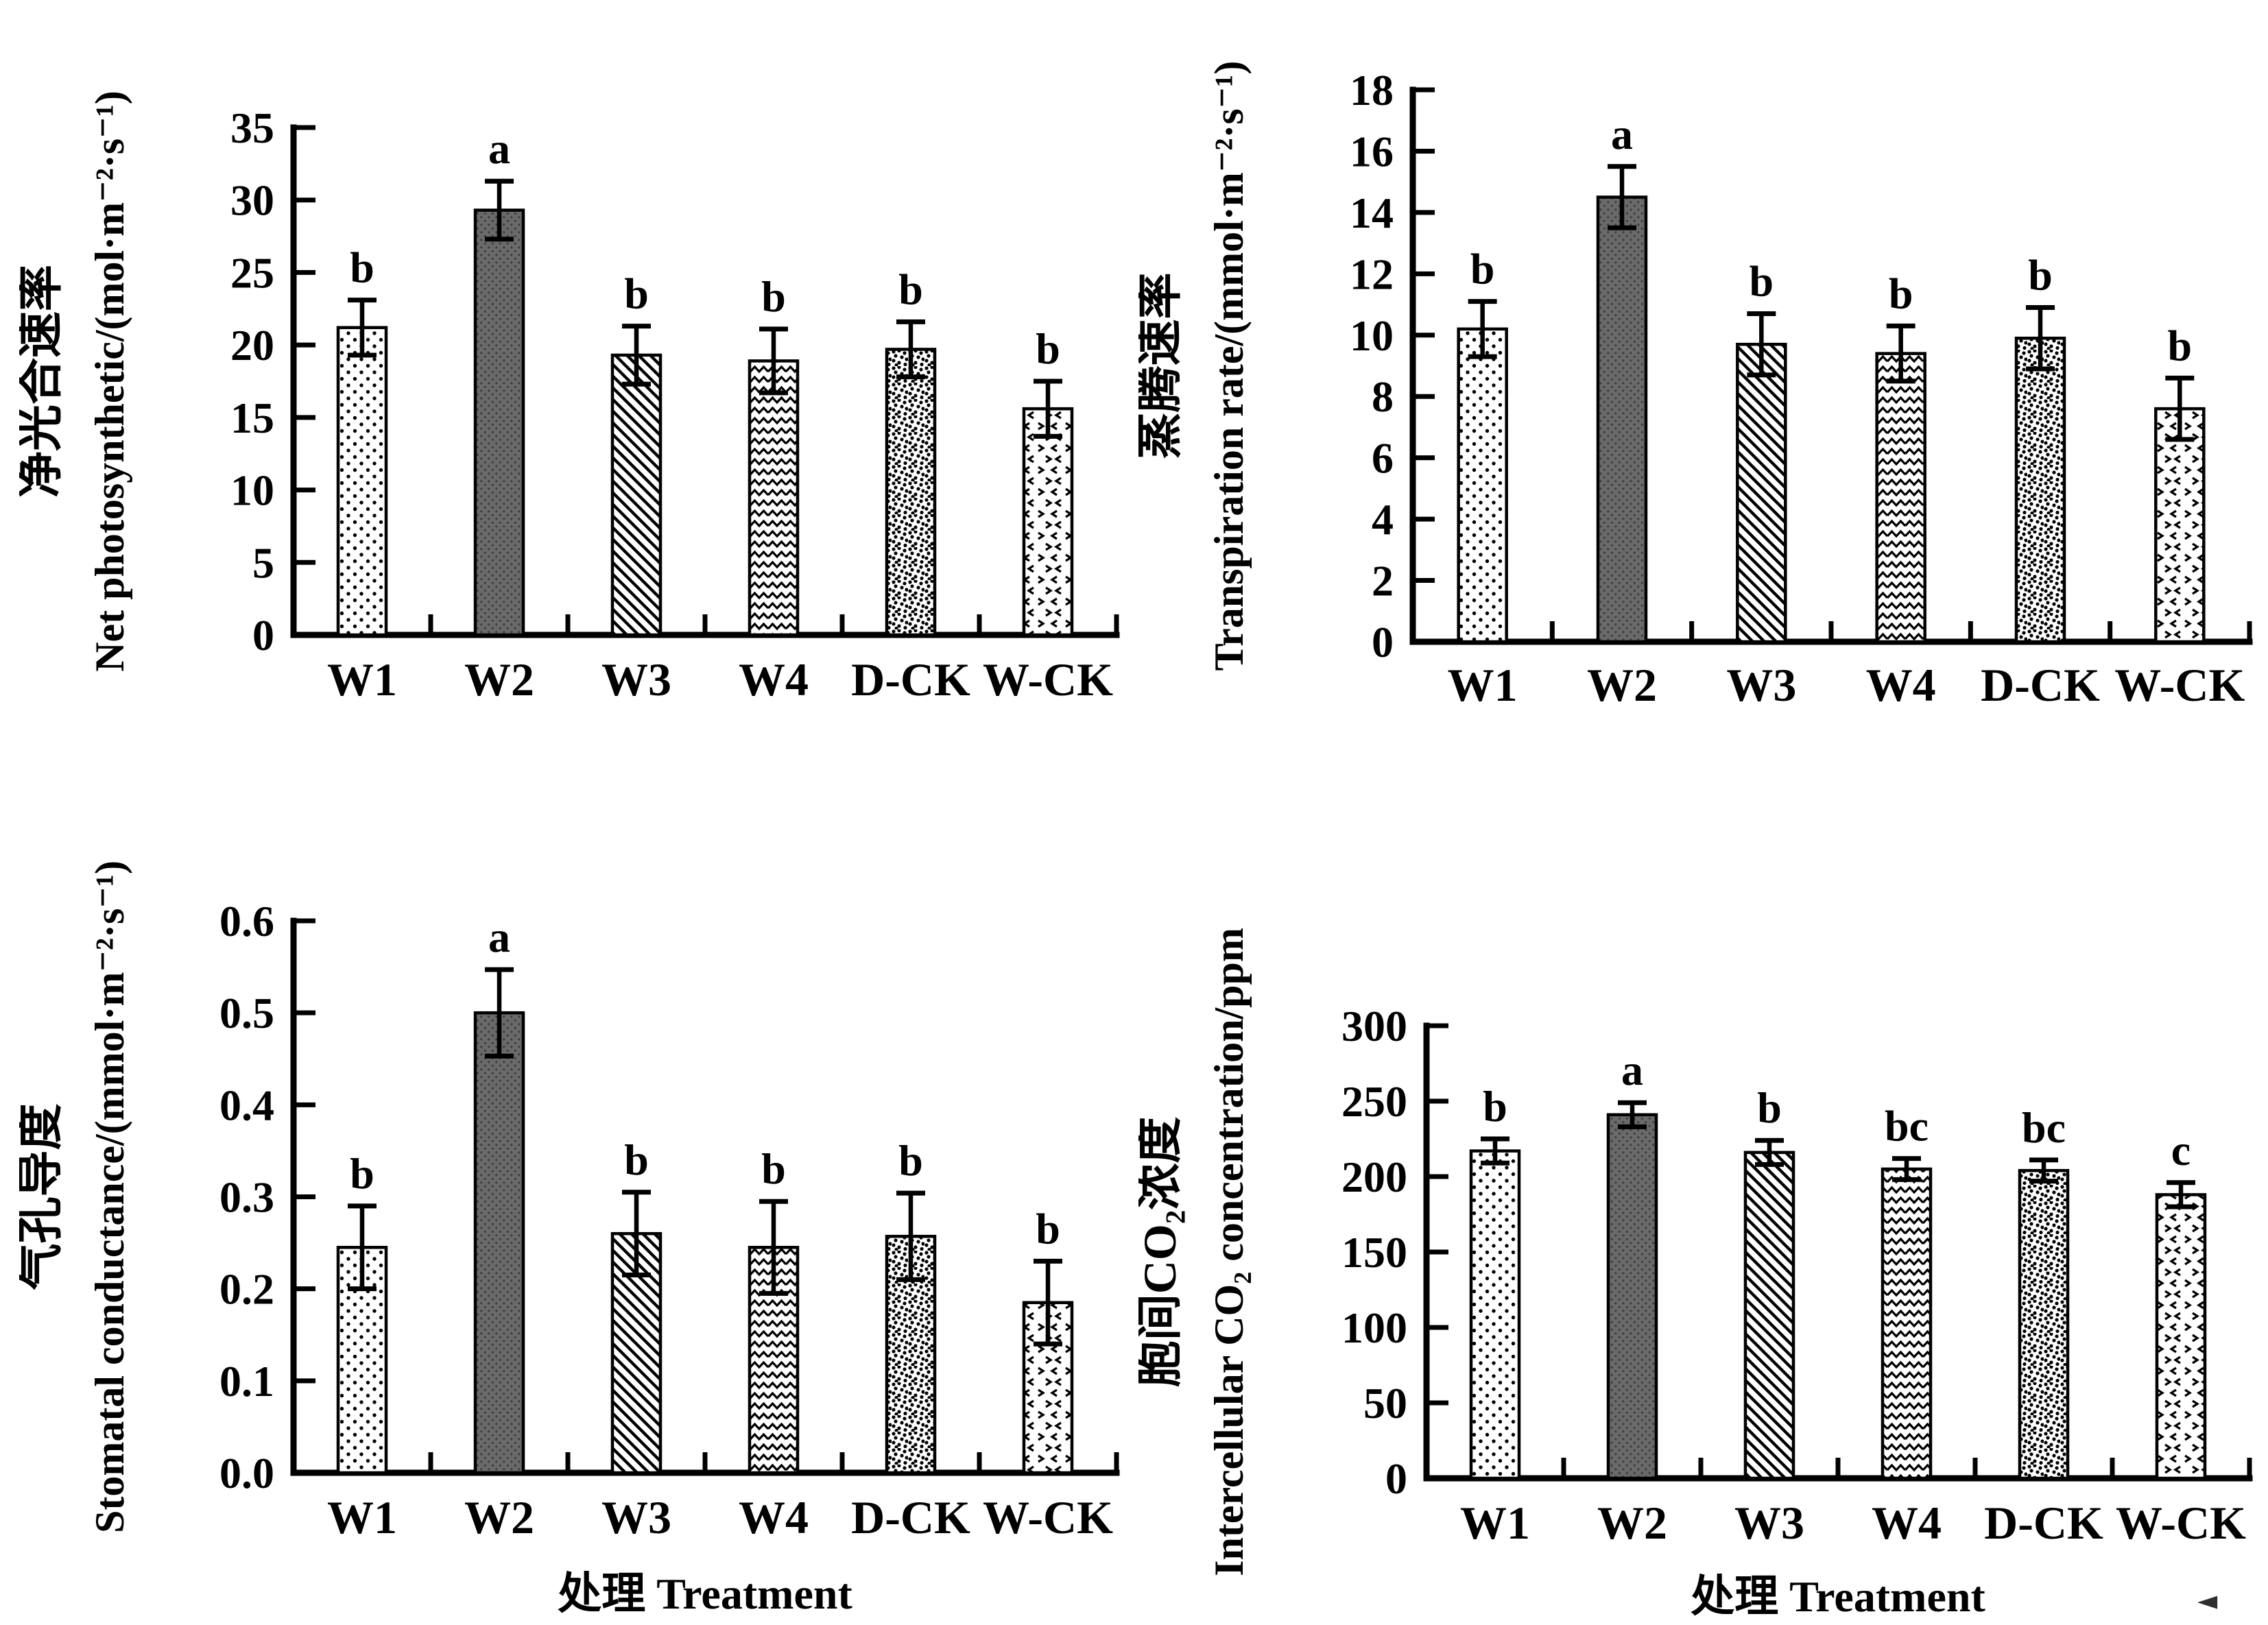  What do you see at coordinates (1383, 519) in the screenshot?
I see `y-tick-label: 4` at bounding box center [1383, 519].